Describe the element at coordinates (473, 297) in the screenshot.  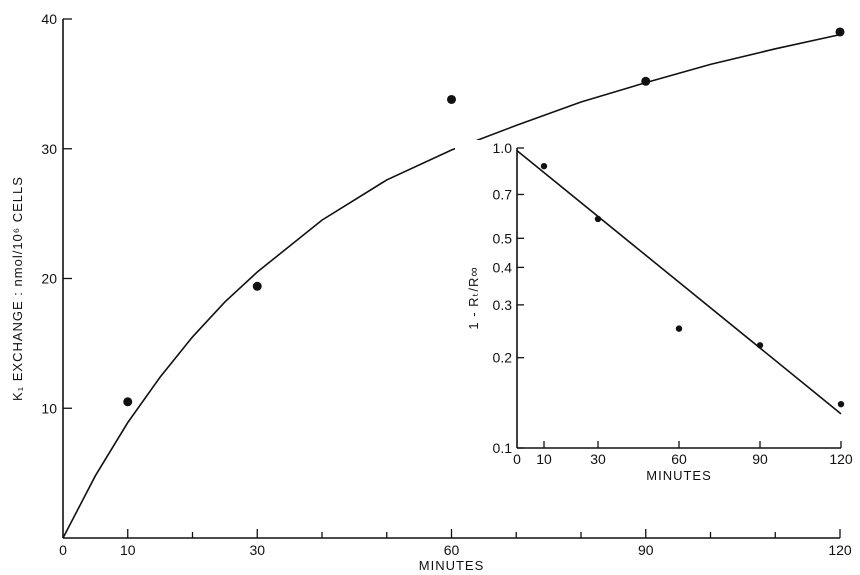
I see `inset-y-axis-title: 1 - Rₜ/R∞` at that location.